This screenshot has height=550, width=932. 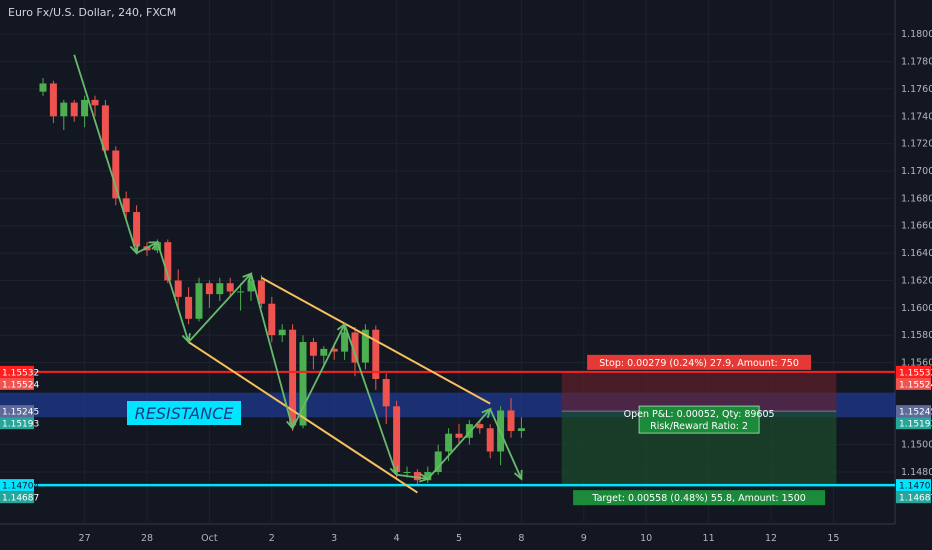 What do you see at coordinates (20, 413) in the screenshot?
I see `left-price-badge-text: 1.15245` at bounding box center [20, 413].